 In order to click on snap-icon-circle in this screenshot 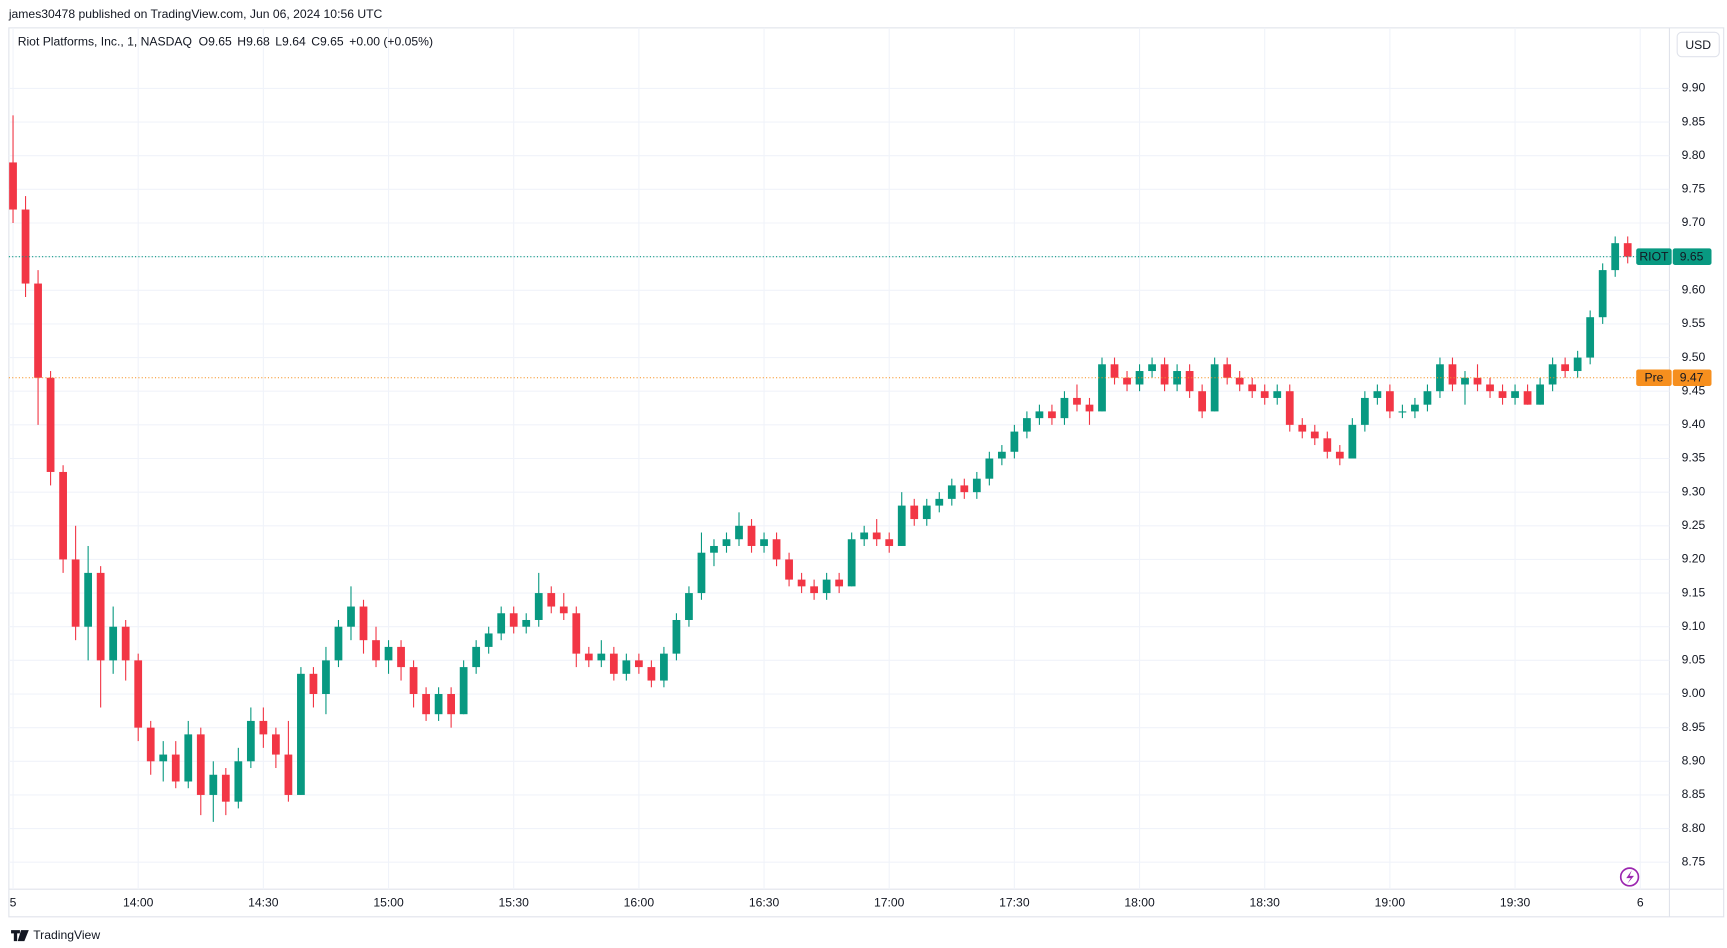, I will do `click(1629, 877)`.